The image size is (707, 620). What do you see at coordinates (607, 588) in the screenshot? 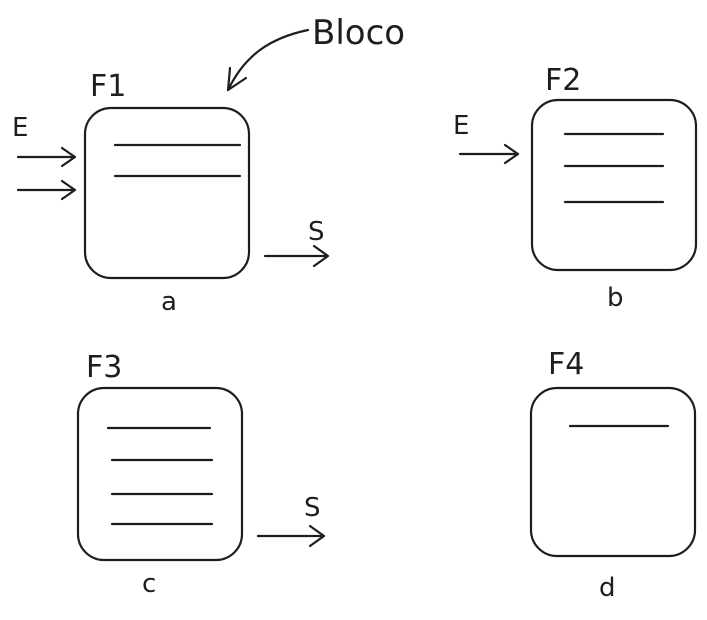
I see `block-caption: d` at bounding box center [607, 588].